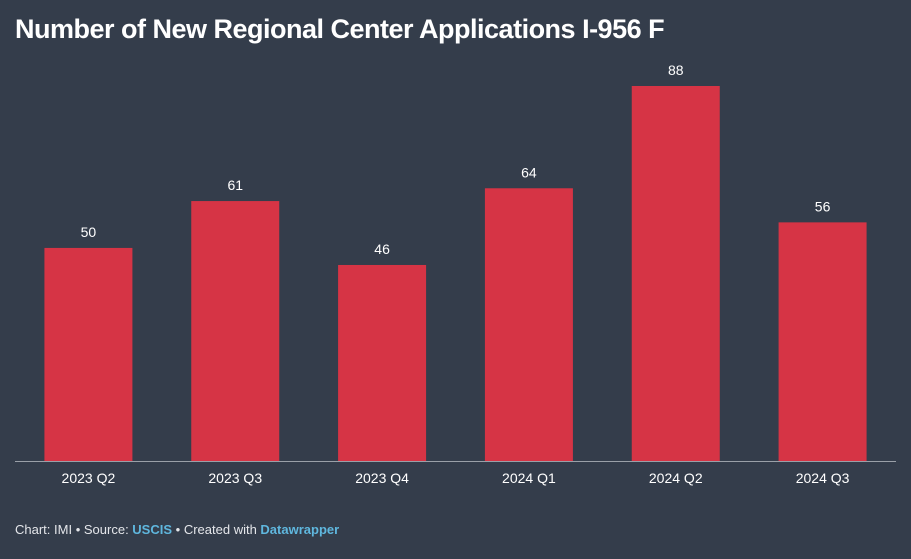 The image size is (911, 559). I want to click on bar-2023-q2, so click(88, 354).